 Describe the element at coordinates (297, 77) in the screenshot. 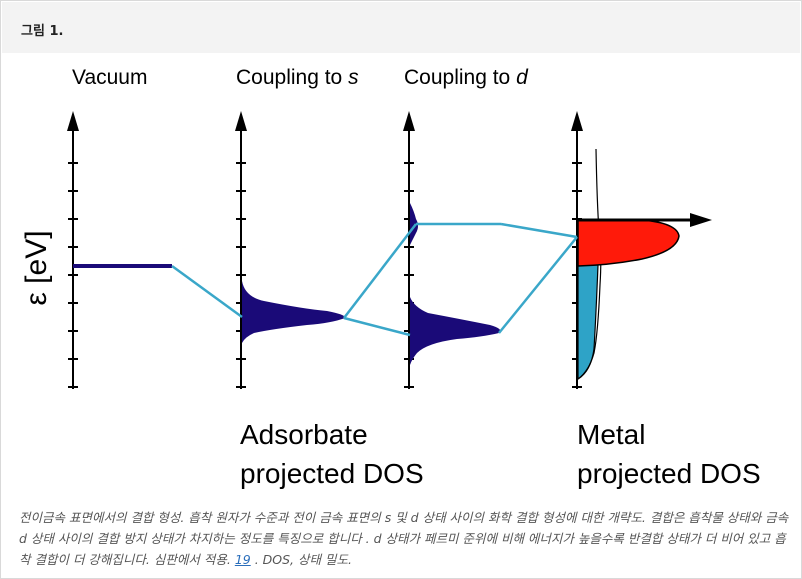

I see `label-coupling-s: Coupling to s` at that location.